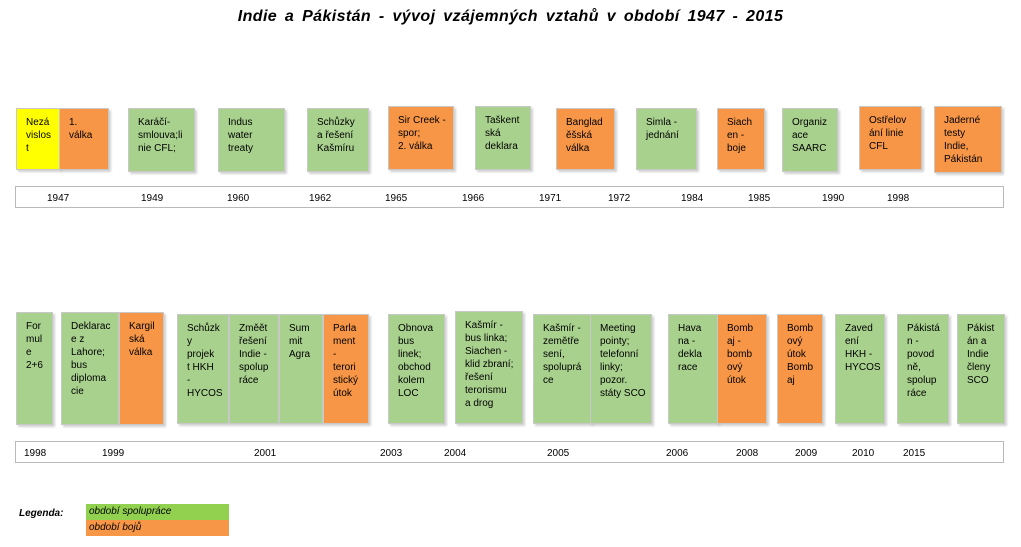 This screenshot has width=1021, height=547. Describe the element at coordinates (421, 138) in the screenshot. I see `event-card-sir-creek-second-war: Sir Creek - spor; 2. válka` at that location.